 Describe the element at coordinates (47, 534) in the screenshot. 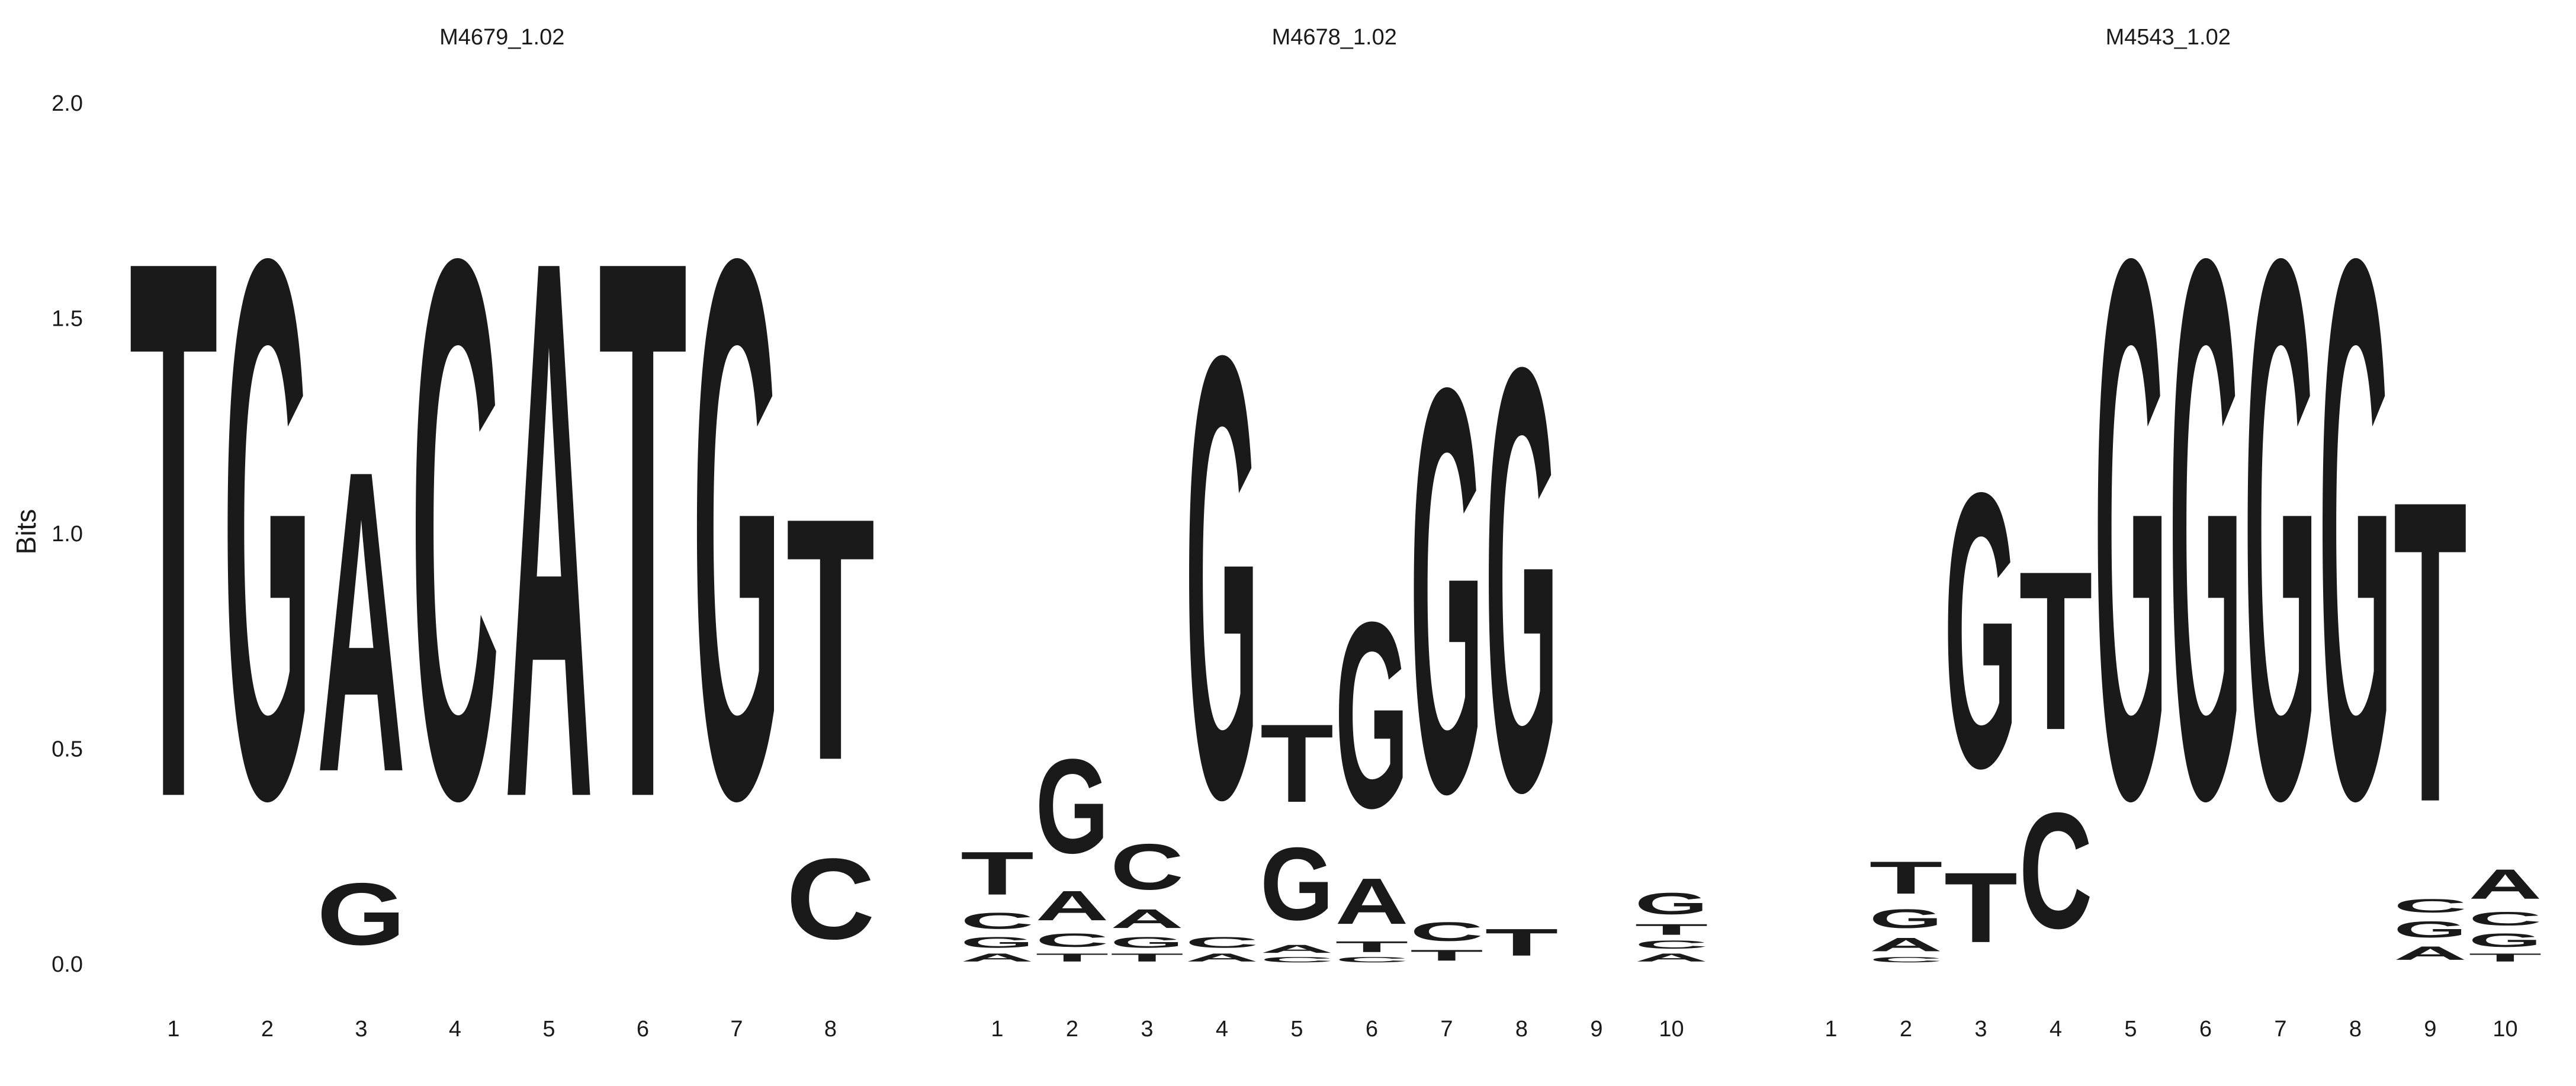

I see `y-axis: Bits 0.0 0.5 1.0 1.5 2.0` at that location.